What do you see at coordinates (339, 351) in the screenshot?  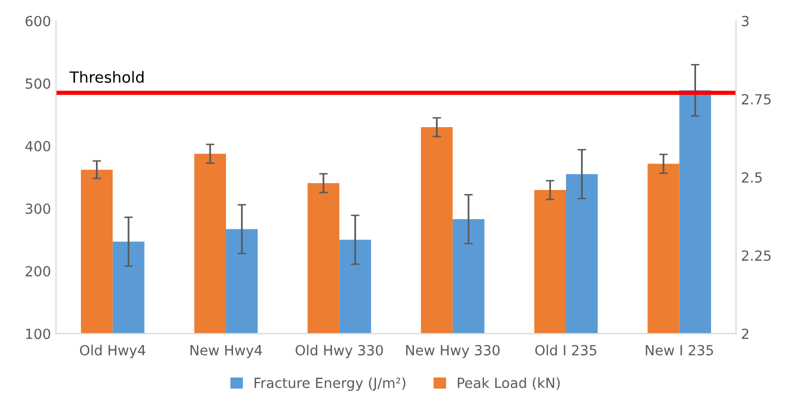 I see `x-tick-label: Old Hwy 330` at bounding box center [339, 351].